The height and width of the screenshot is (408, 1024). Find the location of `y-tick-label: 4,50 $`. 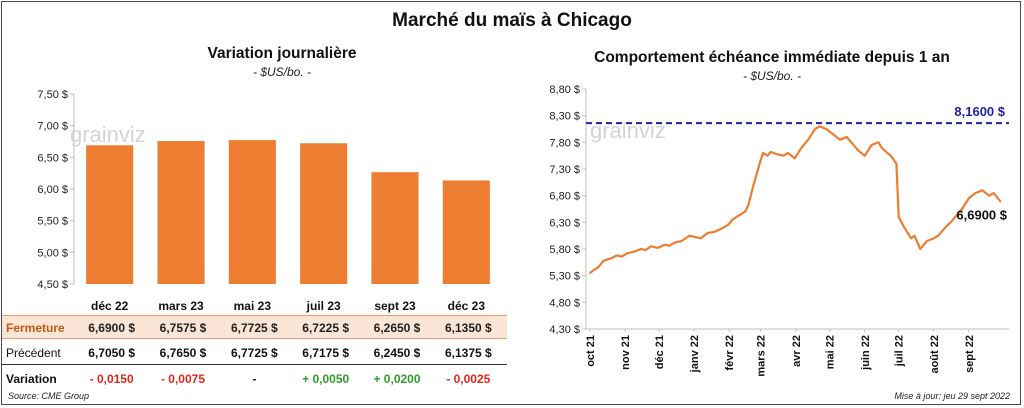

y-tick-label: 4,50 $ is located at coordinates (52, 285).